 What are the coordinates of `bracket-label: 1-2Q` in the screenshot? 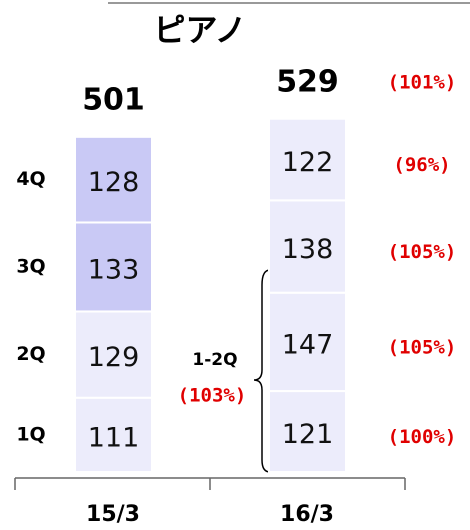 It's located at (214, 360).